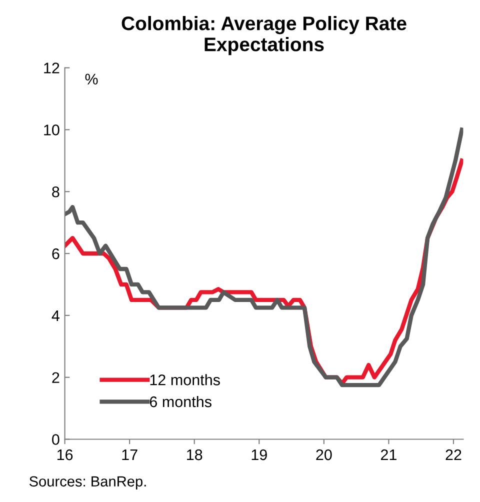 This screenshot has width=480, height=502. I want to click on x-tick-label: 17, so click(130, 455).